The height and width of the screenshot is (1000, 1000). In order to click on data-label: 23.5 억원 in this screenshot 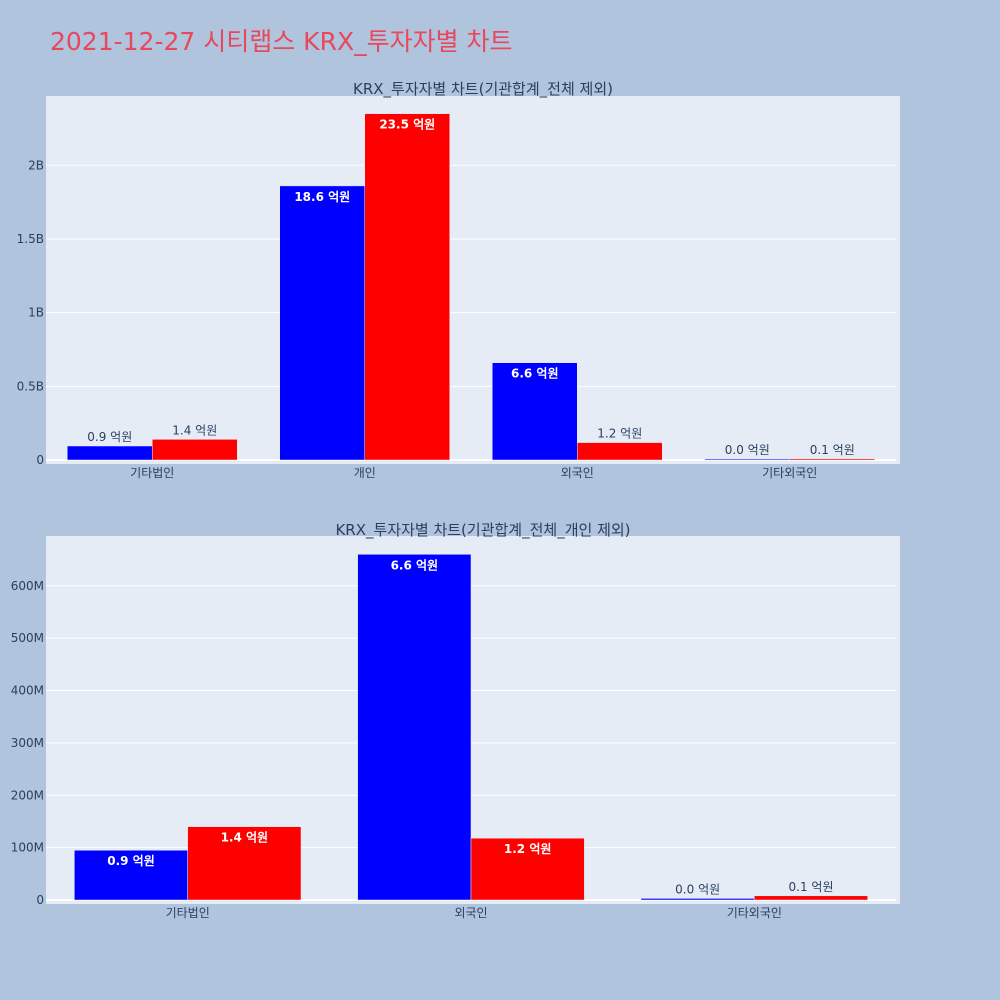, I will do `click(407, 125)`.